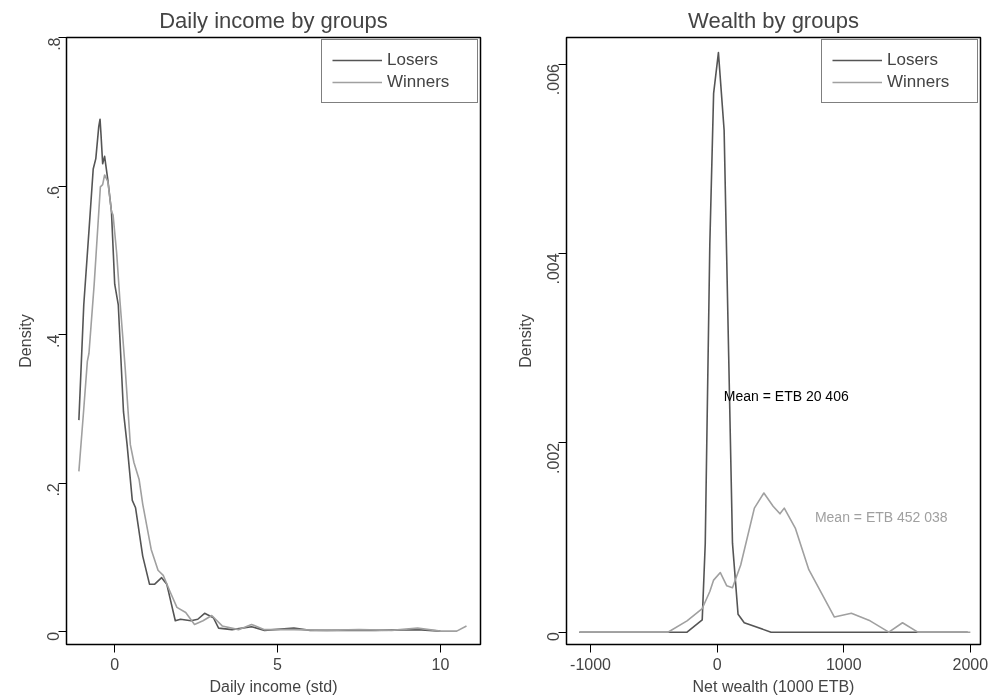 Image resolution: width=1001 pixels, height=697 pixels. Describe the element at coordinates (273, 20) in the screenshot. I see `chart-title: Daily income by groups` at that location.